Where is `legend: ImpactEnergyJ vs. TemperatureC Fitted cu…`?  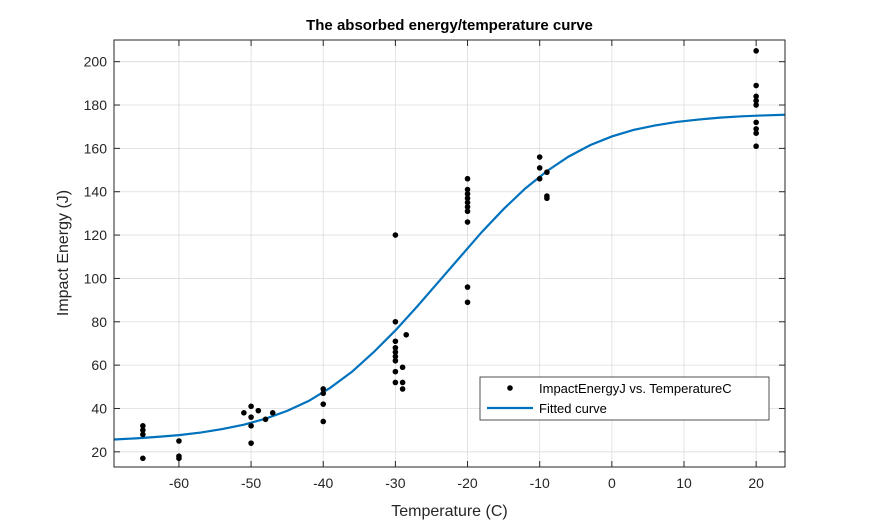 legend: ImpactEnergyJ vs. TemperatureC Fitted cu… is located at coordinates (624, 398).